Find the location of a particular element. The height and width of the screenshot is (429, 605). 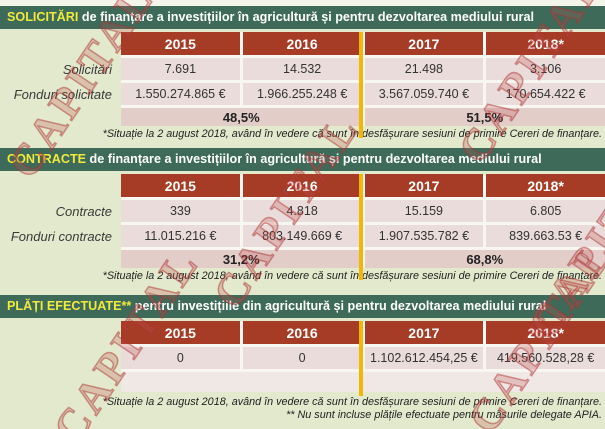

cell-contracte-2017: 15.159 is located at coordinates (424, 211).